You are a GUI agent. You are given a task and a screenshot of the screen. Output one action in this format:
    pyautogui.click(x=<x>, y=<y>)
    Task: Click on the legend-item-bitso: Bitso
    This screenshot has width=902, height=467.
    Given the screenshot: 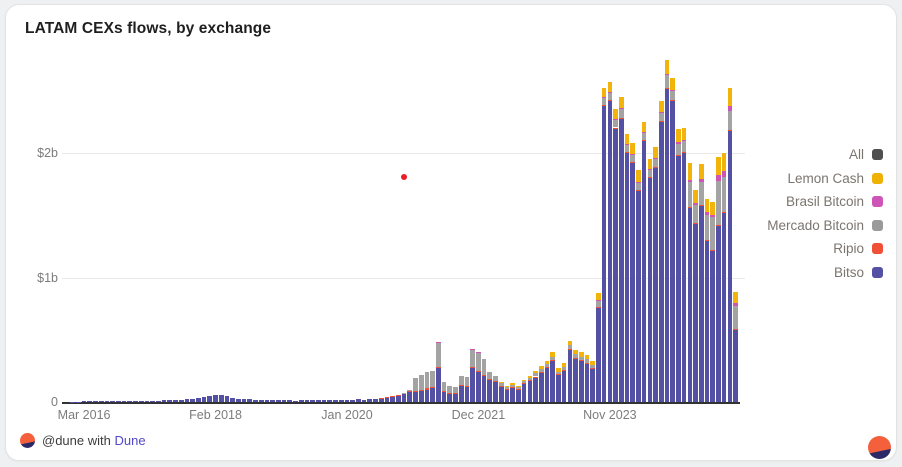 What is the action you would take?
    pyautogui.click(x=858, y=272)
    